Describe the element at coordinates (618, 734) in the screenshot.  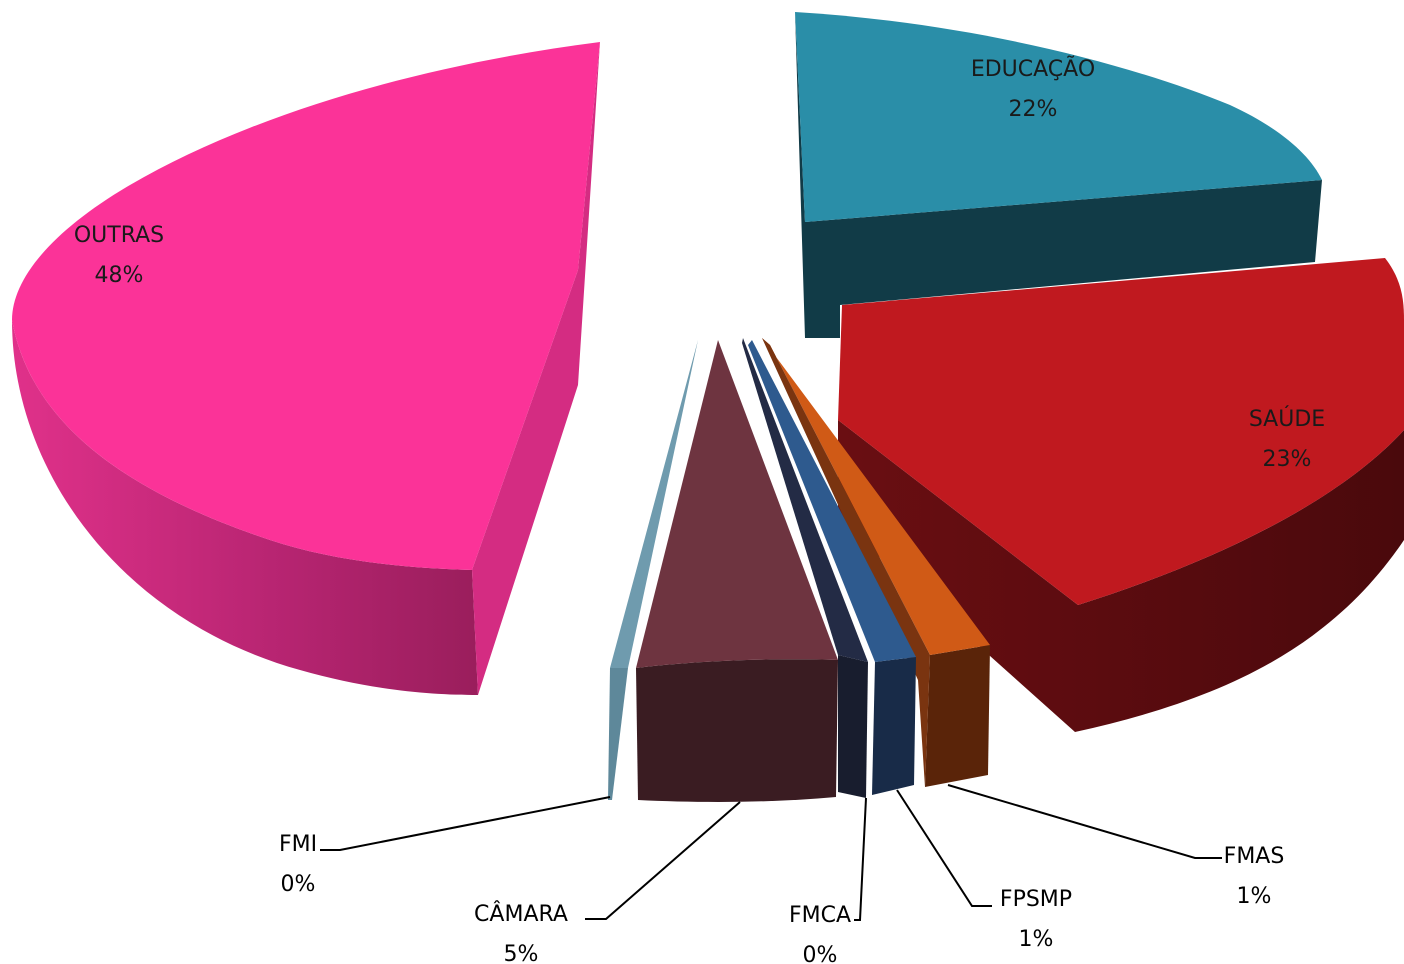
I see `slice-fmi-side` at that location.